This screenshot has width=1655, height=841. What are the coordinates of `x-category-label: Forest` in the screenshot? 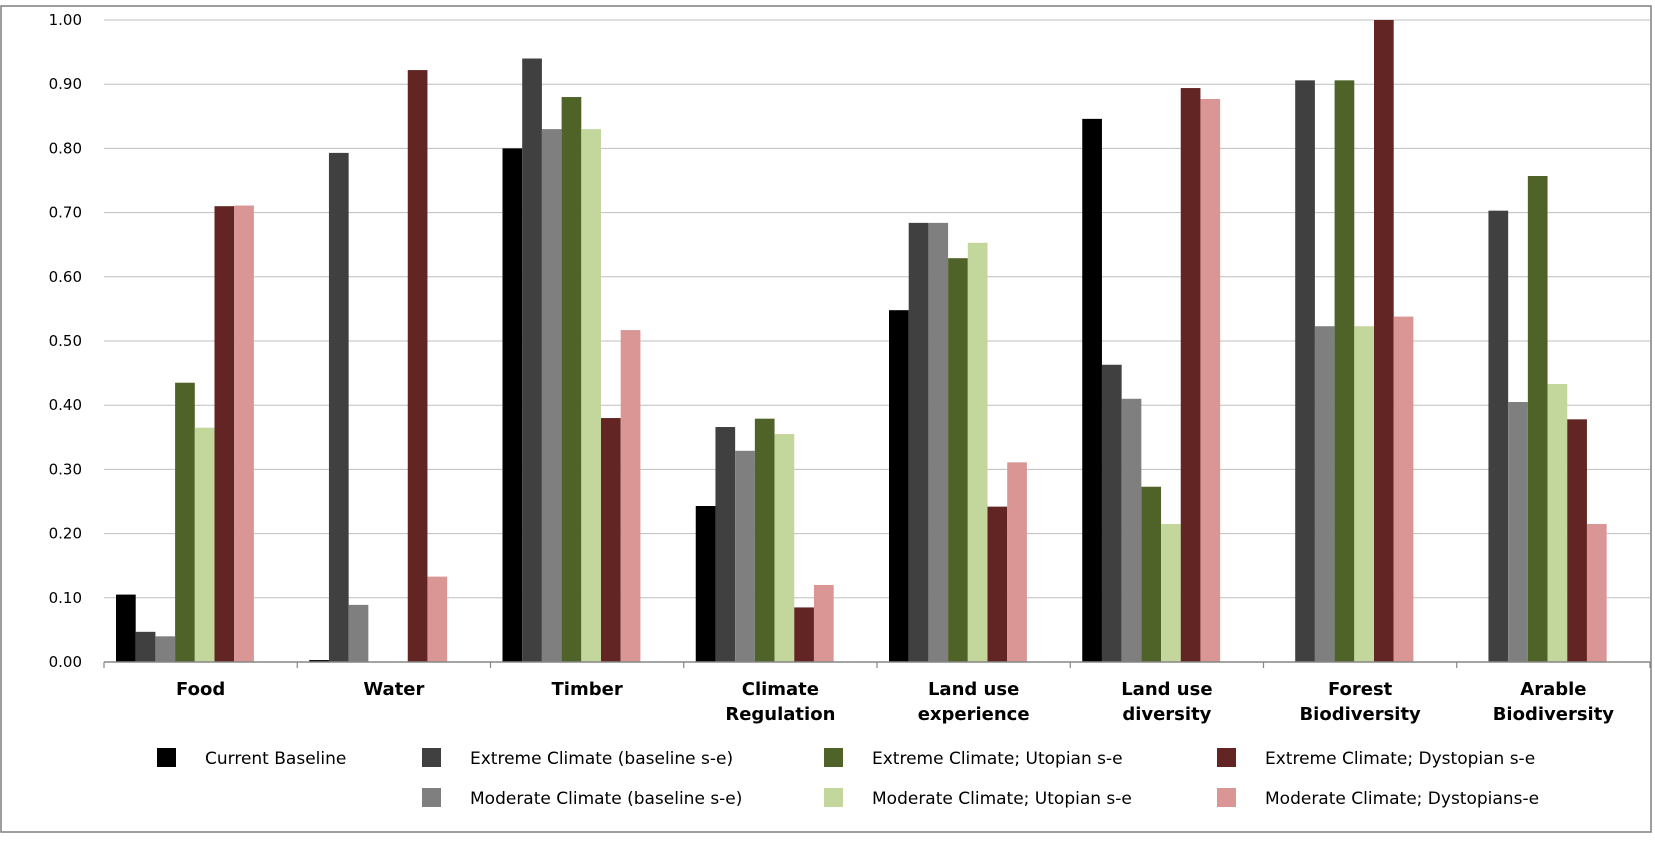 It's located at (1360, 689).